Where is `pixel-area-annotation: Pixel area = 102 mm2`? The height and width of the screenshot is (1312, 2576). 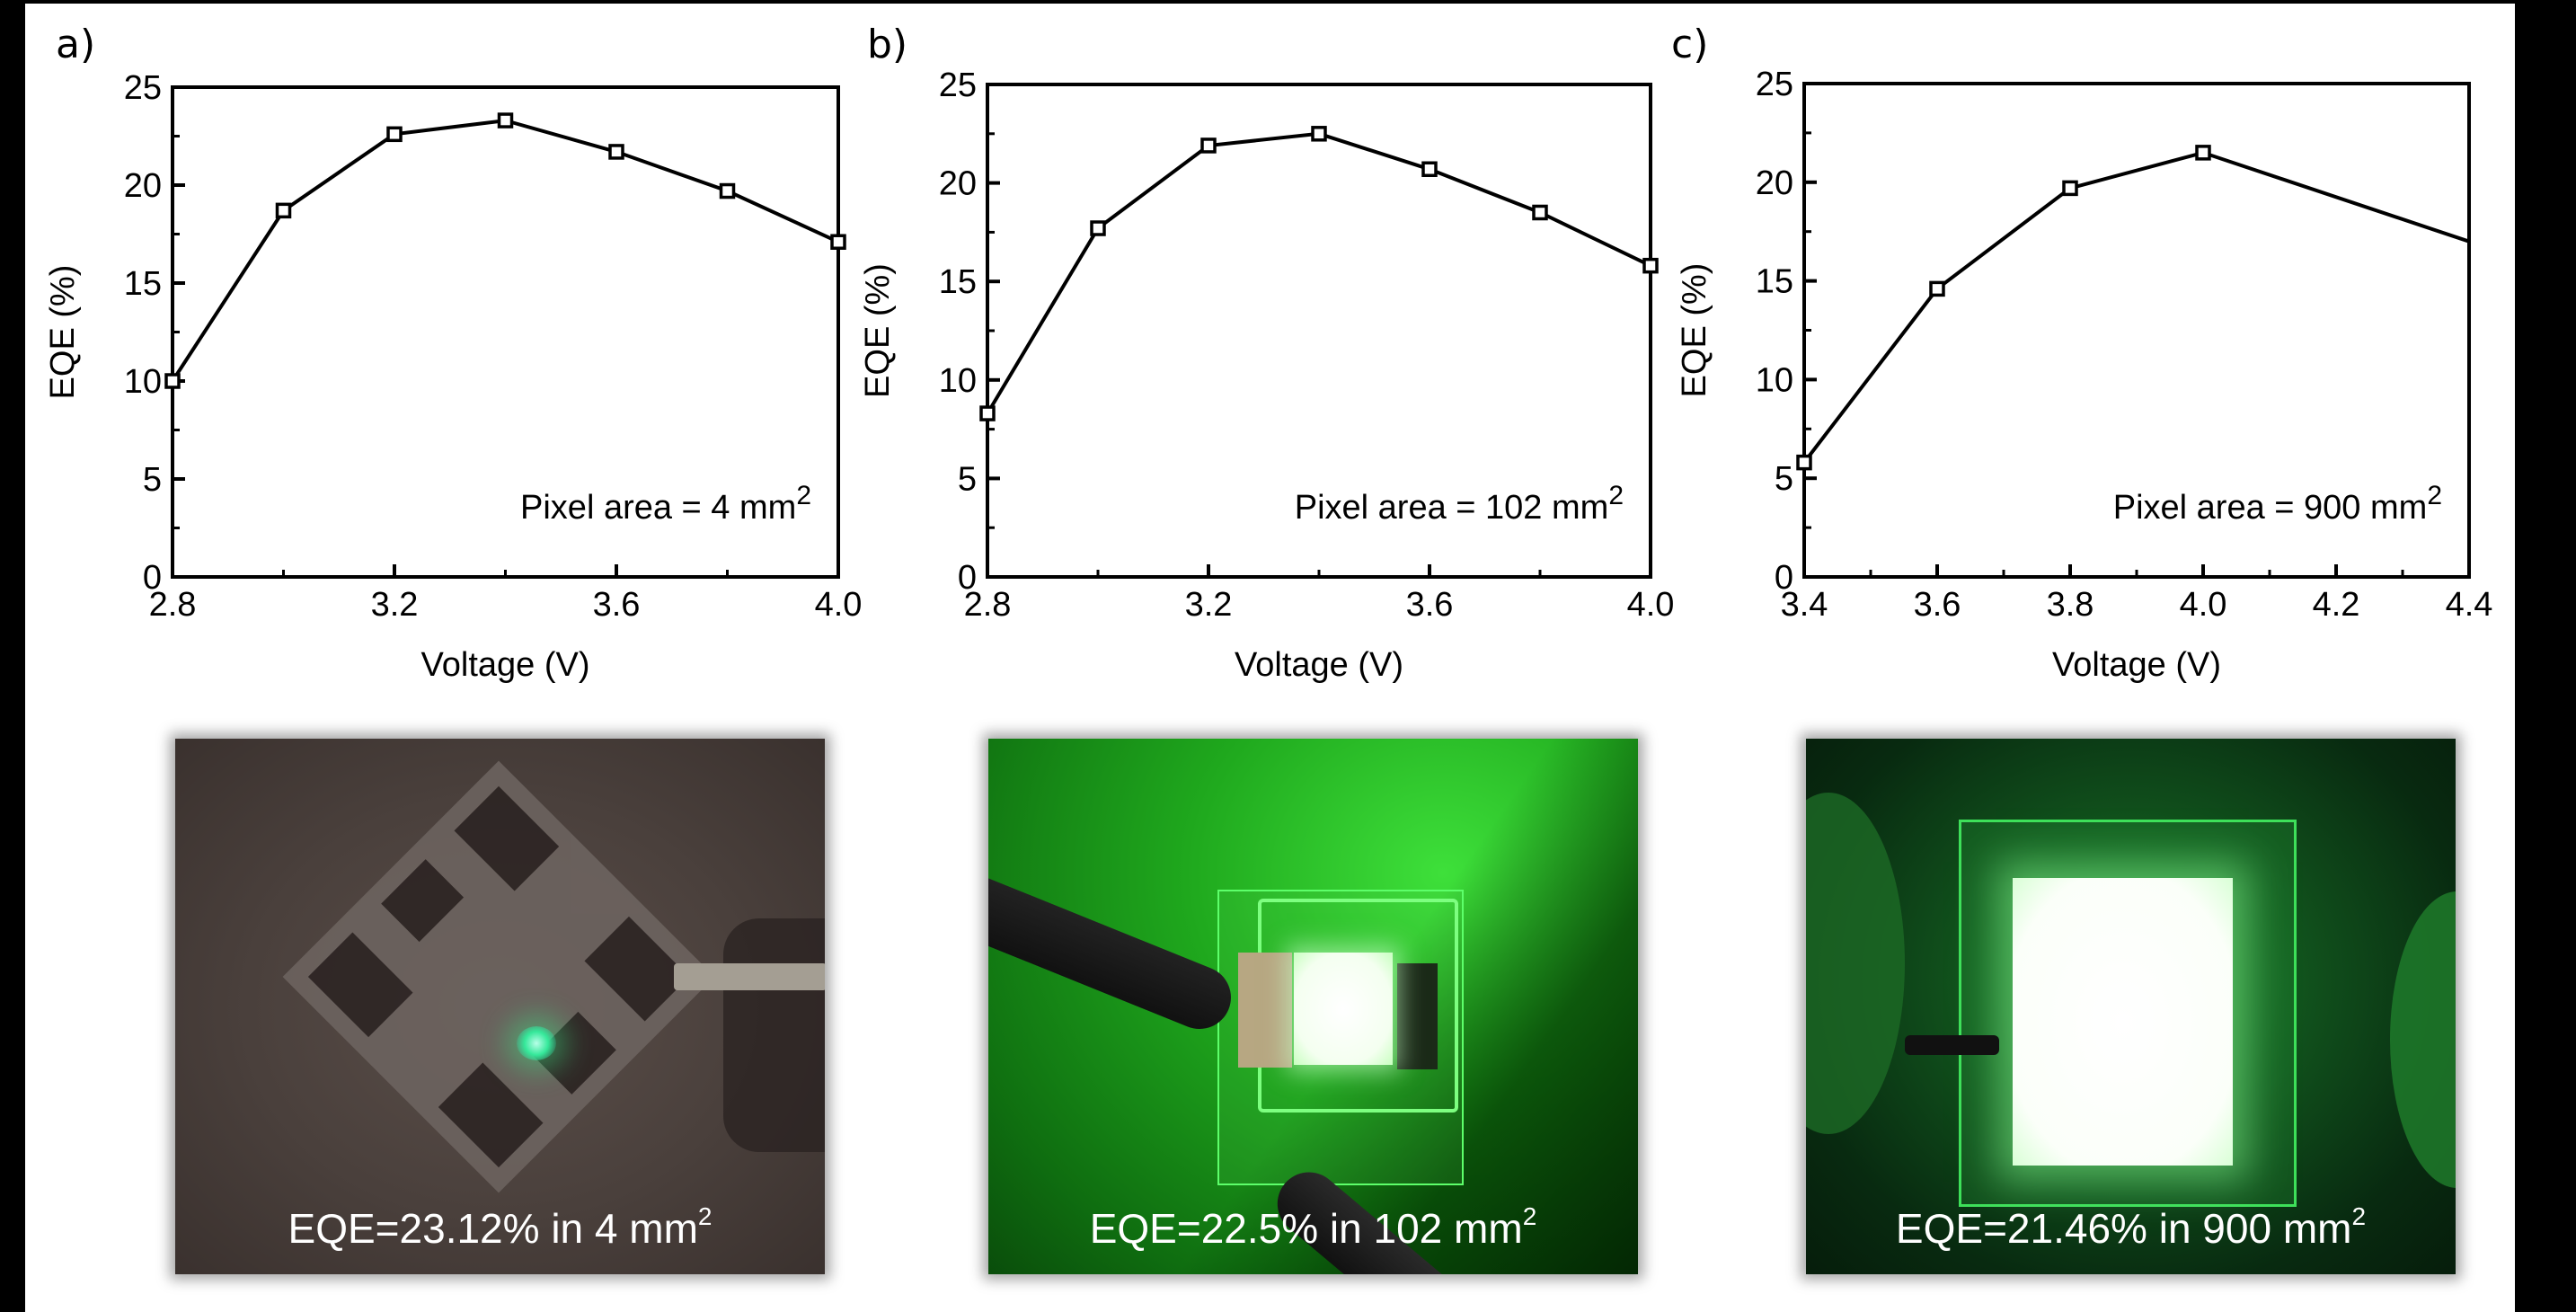
pixel-area-annotation: Pixel area = 102 mm2 is located at coordinates (1459, 504).